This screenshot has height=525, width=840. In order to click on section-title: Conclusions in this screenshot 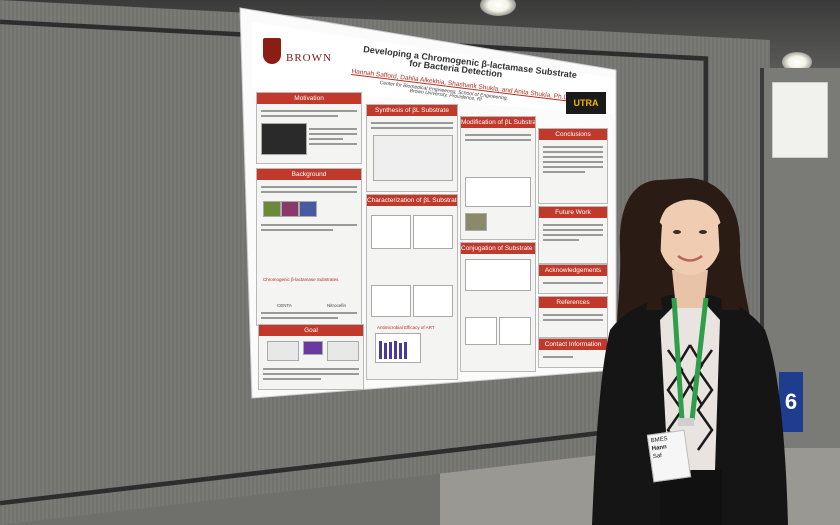, I will do `click(573, 134)`.